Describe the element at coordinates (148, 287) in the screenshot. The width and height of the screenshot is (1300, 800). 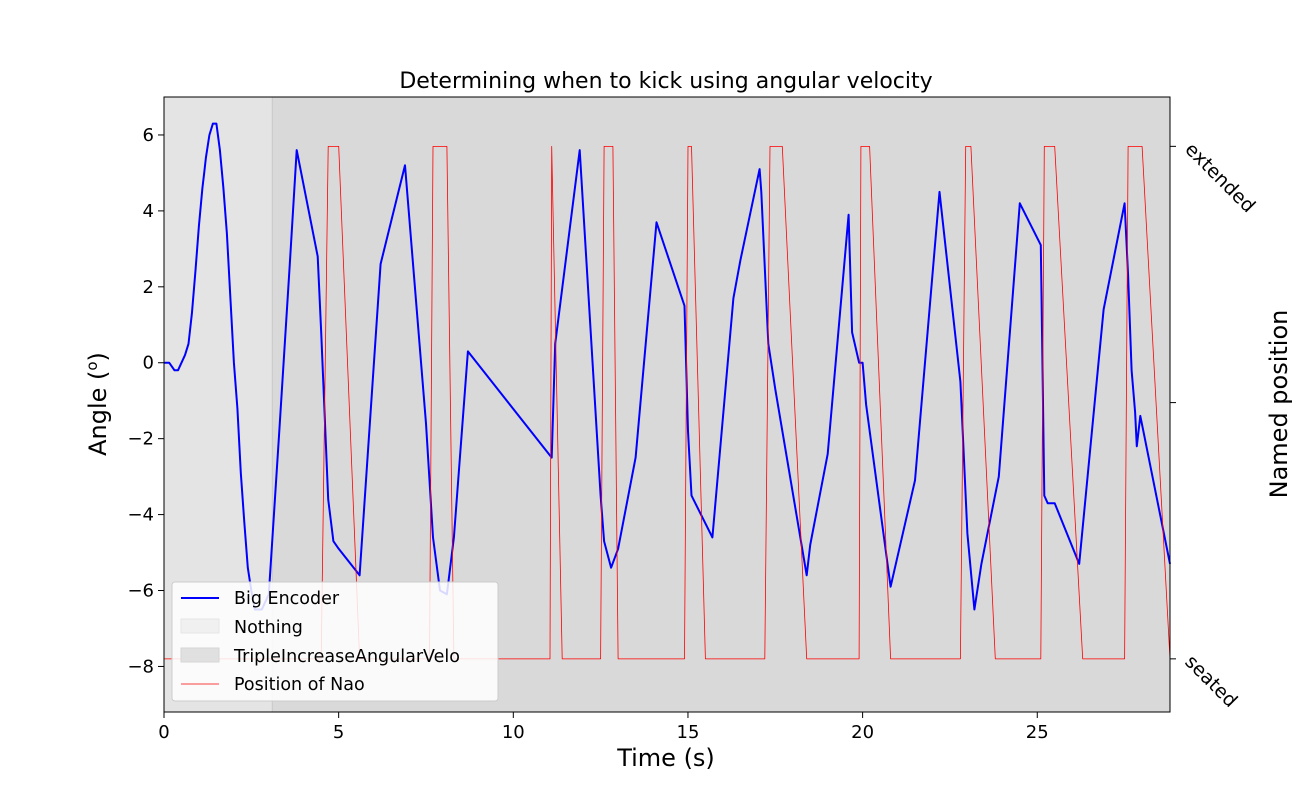
I see `y-tick-label: 2` at that location.